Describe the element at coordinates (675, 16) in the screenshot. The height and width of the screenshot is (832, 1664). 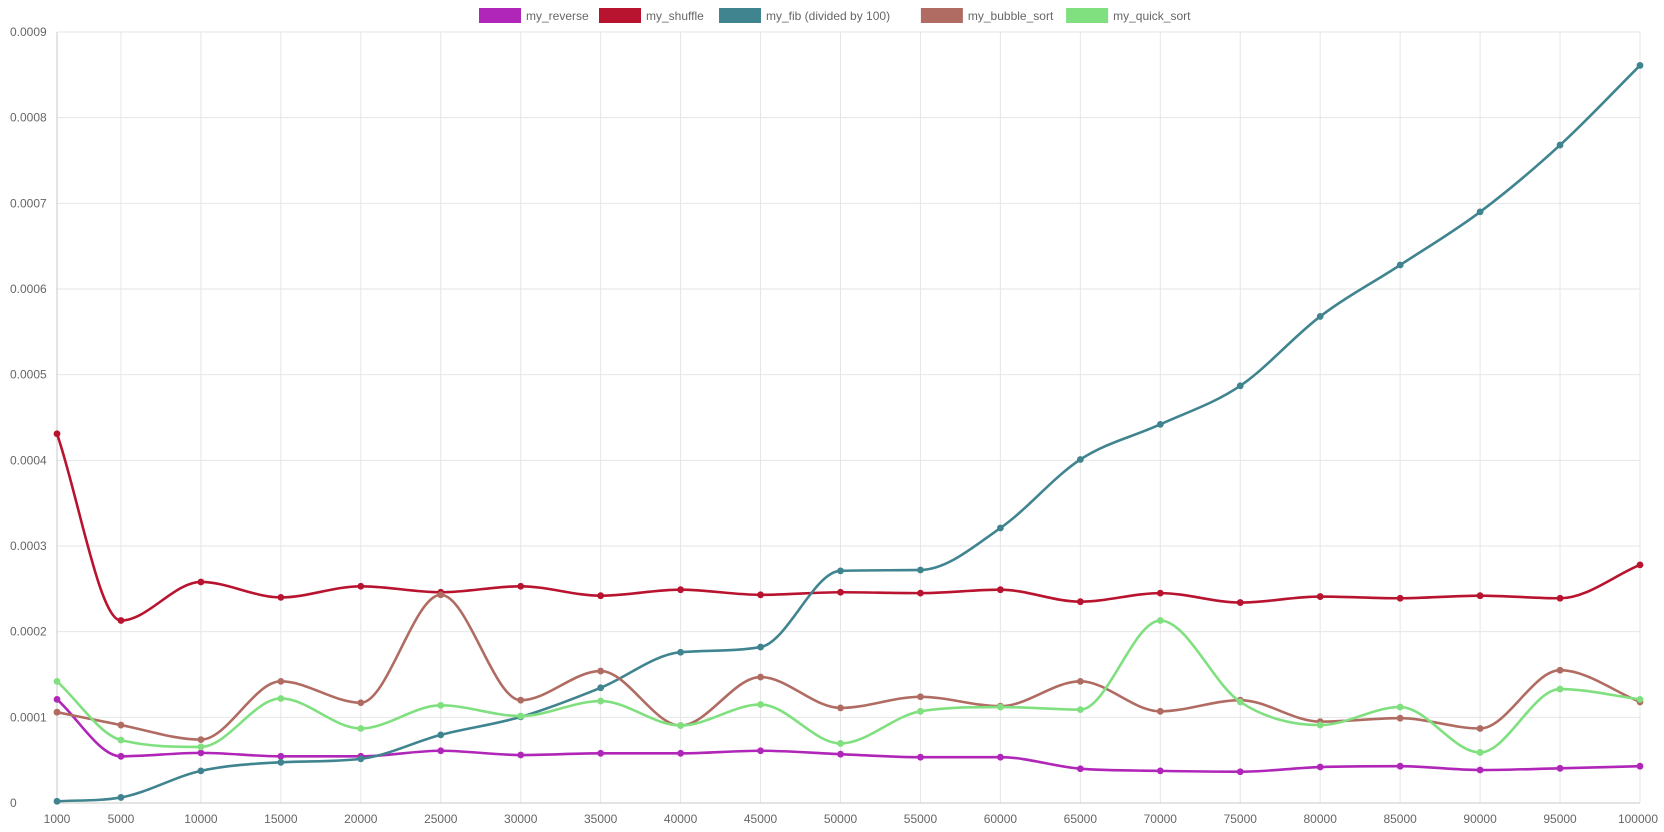
I see `legend-label: my_shuffle` at that location.